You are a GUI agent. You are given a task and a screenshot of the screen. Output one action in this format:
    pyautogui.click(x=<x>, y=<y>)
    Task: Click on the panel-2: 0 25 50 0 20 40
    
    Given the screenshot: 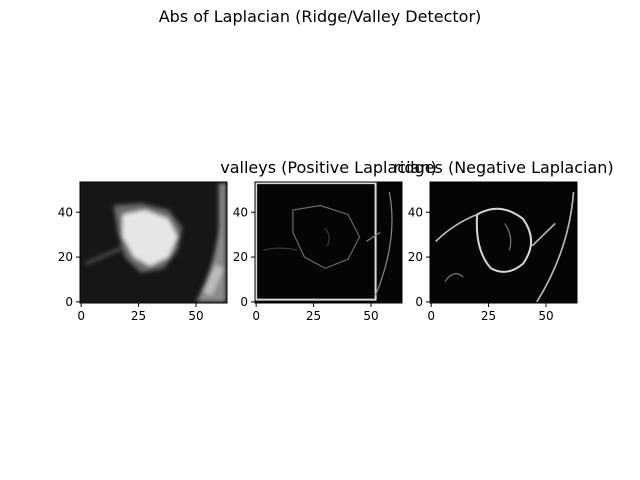 What is the action you would take?
    pyautogui.click(x=318, y=252)
    